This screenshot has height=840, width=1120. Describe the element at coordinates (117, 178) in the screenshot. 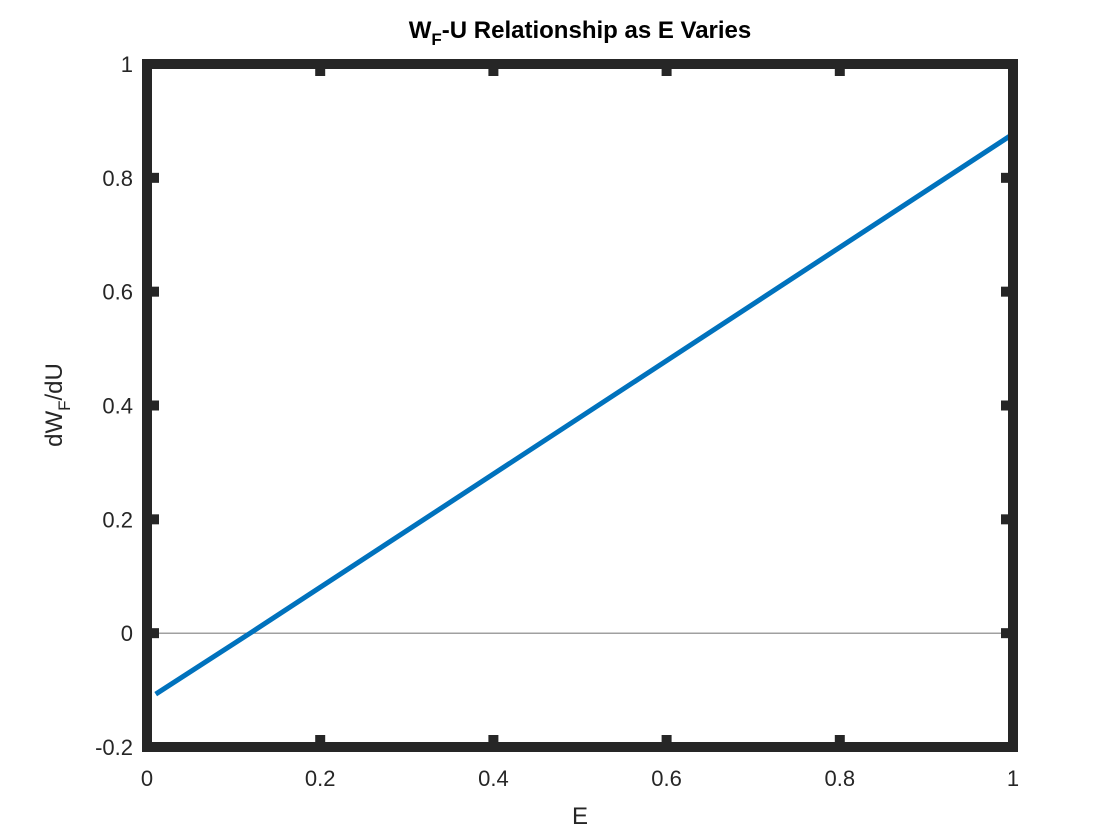

I see `y-tick-label: 0.8` at that location.